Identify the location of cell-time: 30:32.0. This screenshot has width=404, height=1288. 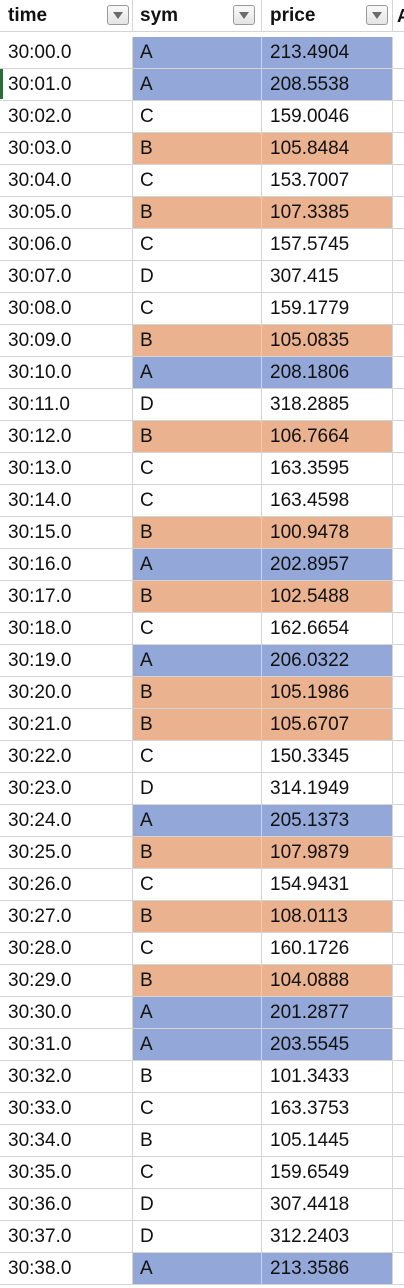
(66, 1076).